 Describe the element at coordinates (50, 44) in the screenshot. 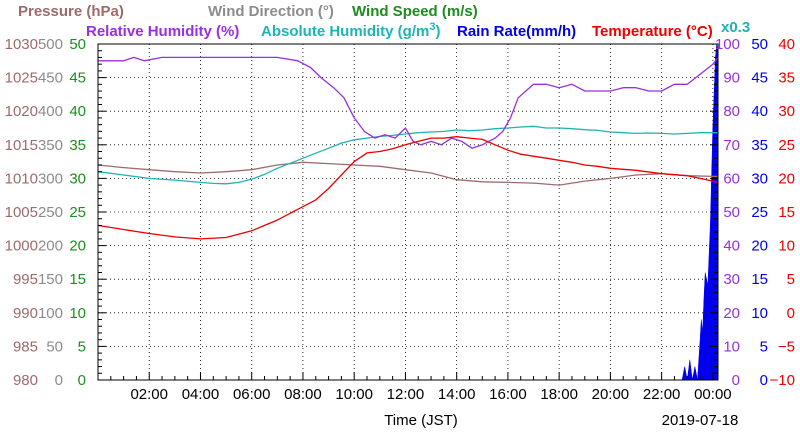

I see `y-tick-label-wind-direction: 500` at that location.